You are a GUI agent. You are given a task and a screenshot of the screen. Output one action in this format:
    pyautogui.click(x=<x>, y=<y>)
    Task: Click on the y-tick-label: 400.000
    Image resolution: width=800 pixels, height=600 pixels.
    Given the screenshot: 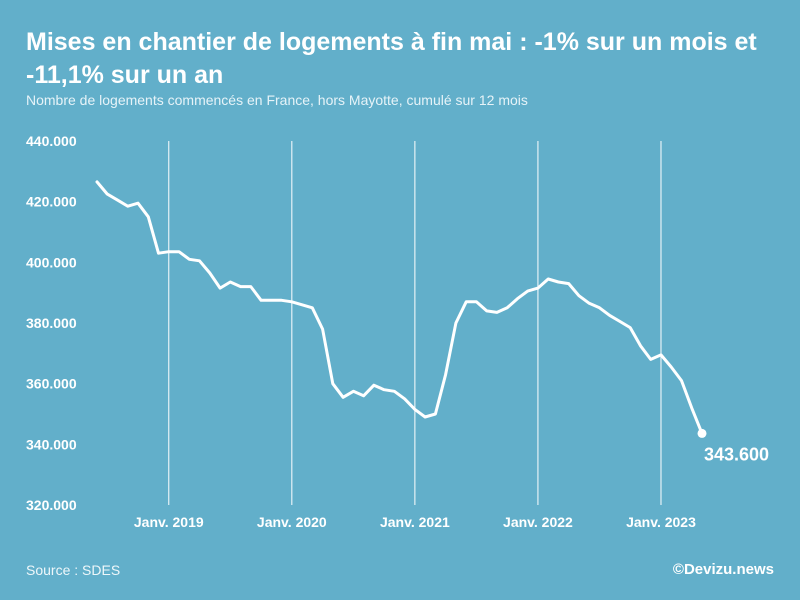 What is the action you would take?
    pyautogui.click(x=51, y=262)
    